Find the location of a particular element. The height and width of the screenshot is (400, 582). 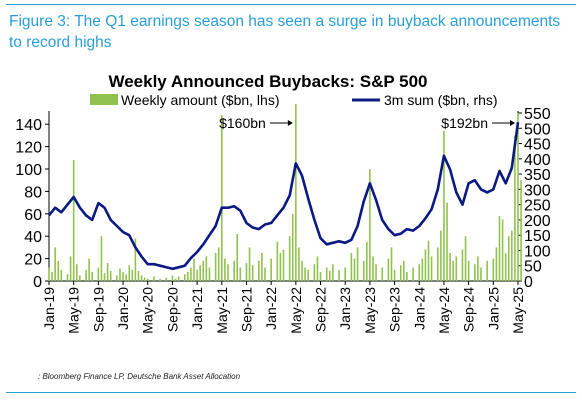

x-tick-label: May-24 is located at coordinates (444, 310).